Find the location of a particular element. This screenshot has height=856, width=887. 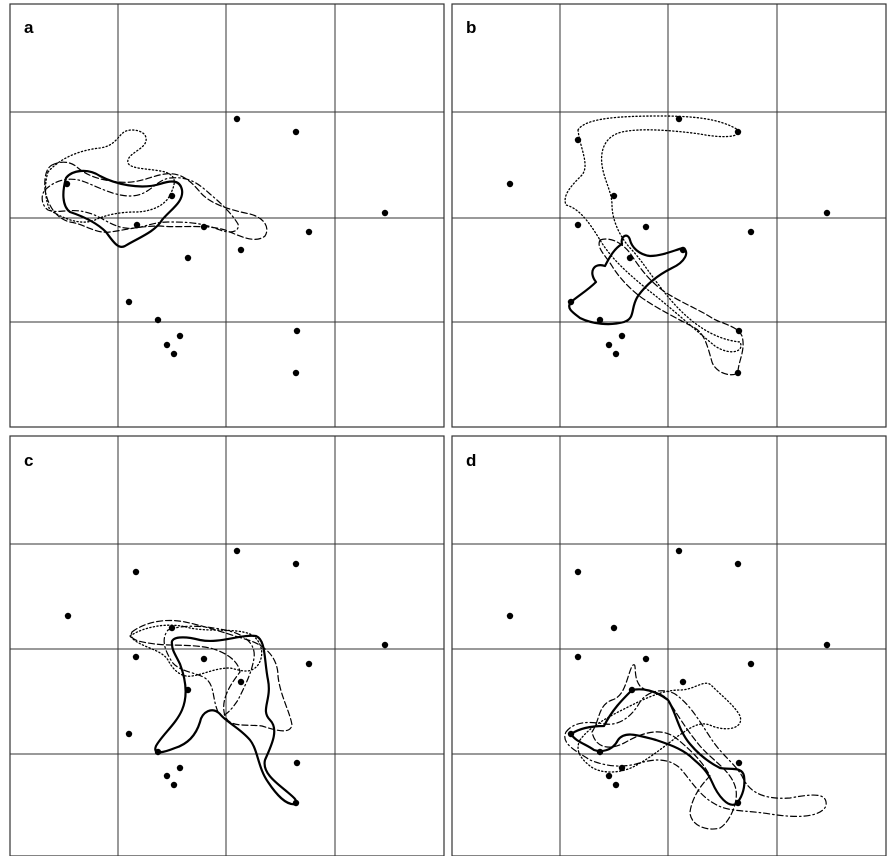

panel-label: c is located at coordinates (28, 460).